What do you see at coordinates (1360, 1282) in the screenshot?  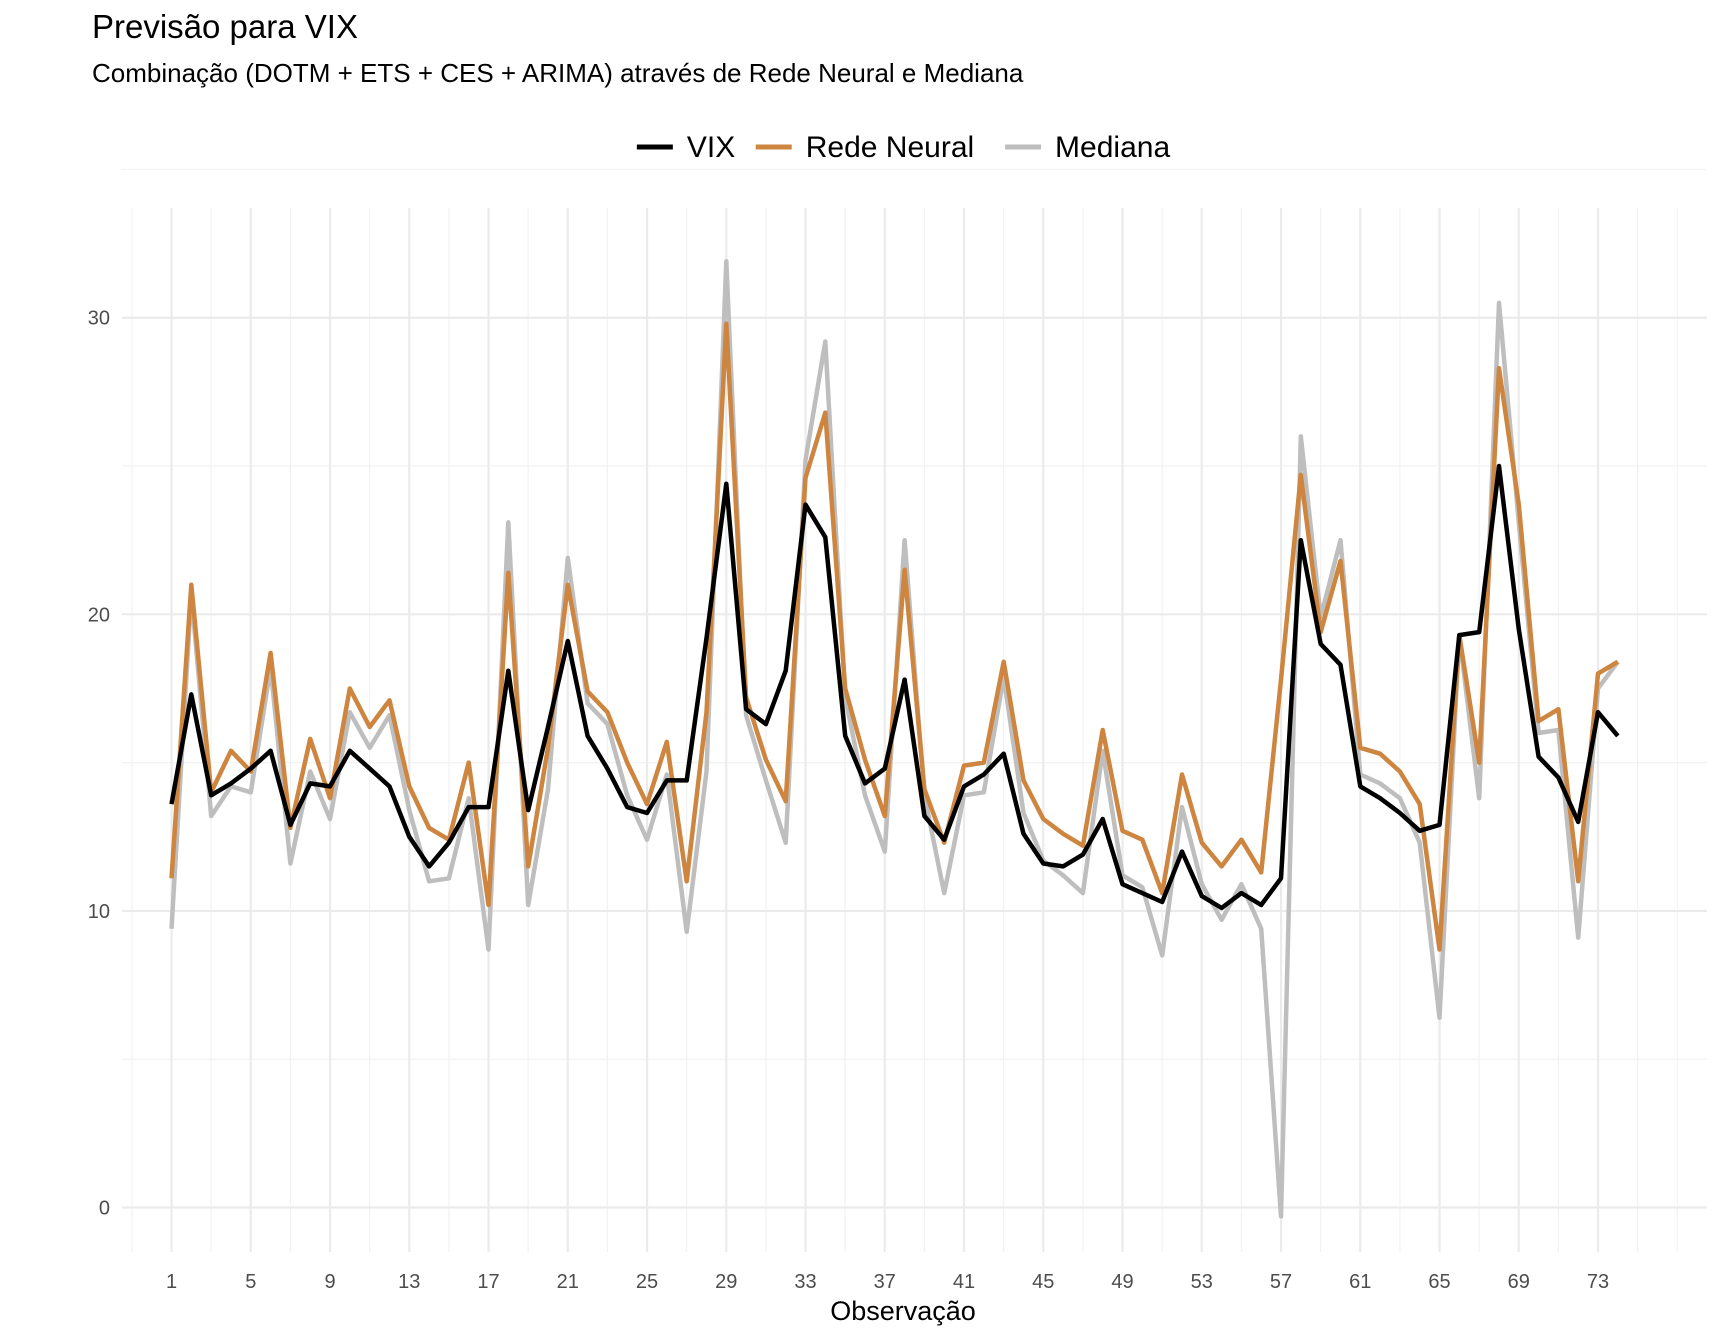 I see `x-tick-label: 61` at bounding box center [1360, 1282].